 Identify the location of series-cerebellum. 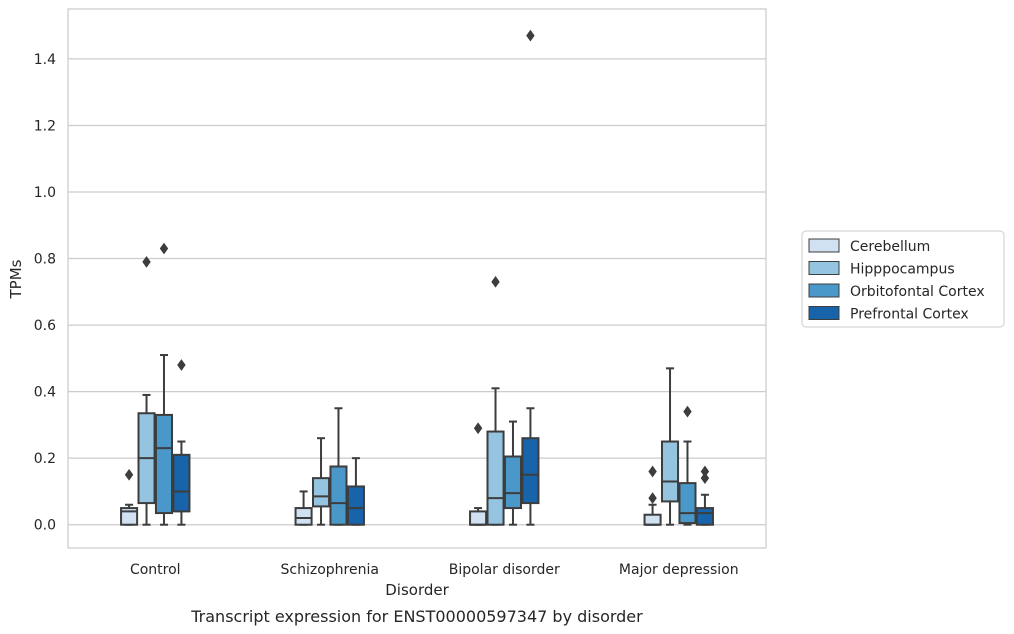
(391, 474).